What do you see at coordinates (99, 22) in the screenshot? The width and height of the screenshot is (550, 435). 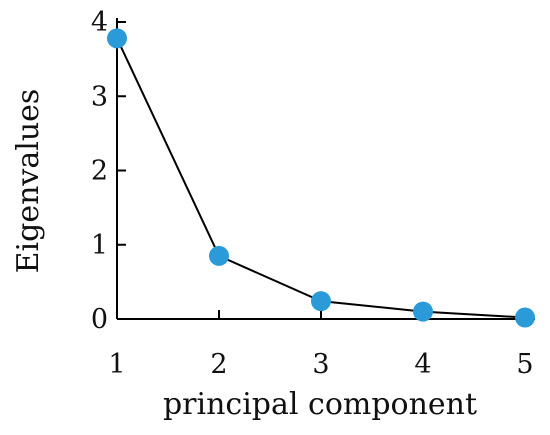 I see `y-tick-label: 4` at bounding box center [99, 22].